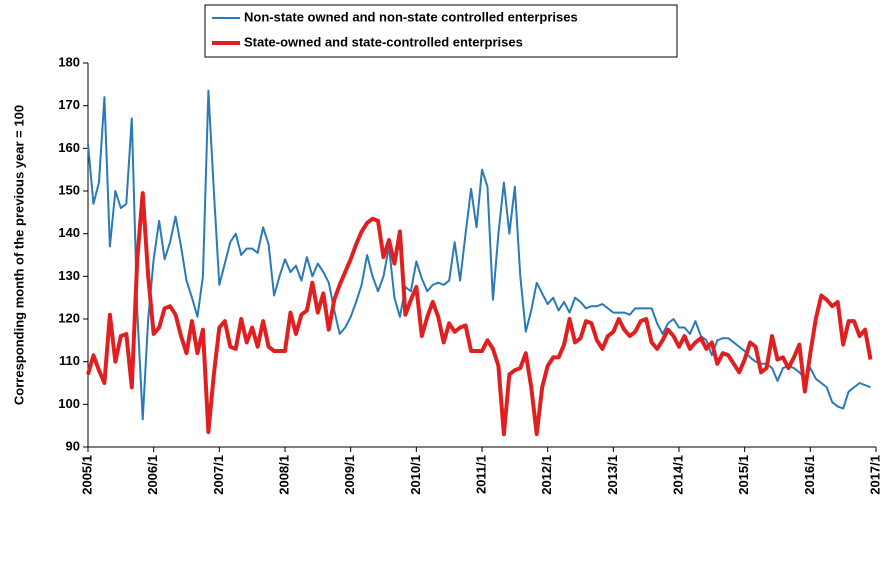 Image resolution: width=887 pixels, height=576 pixels. I want to click on x-tick-label: 2012/1, so click(546, 475).